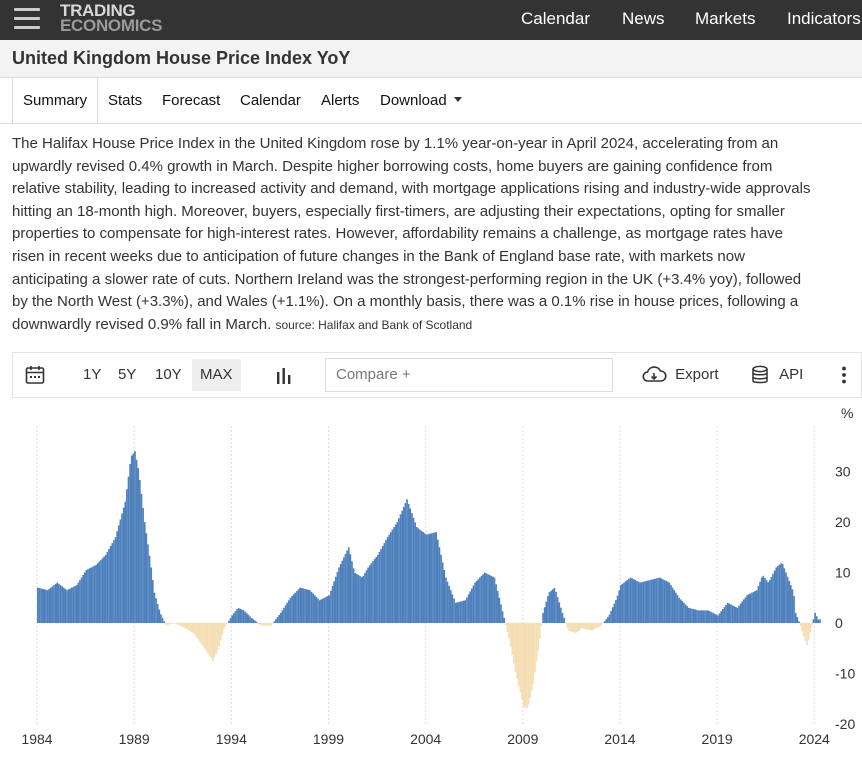  Describe the element at coordinates (125, 100) in the screenshot. I see `tab-stats: Stats` at that location.